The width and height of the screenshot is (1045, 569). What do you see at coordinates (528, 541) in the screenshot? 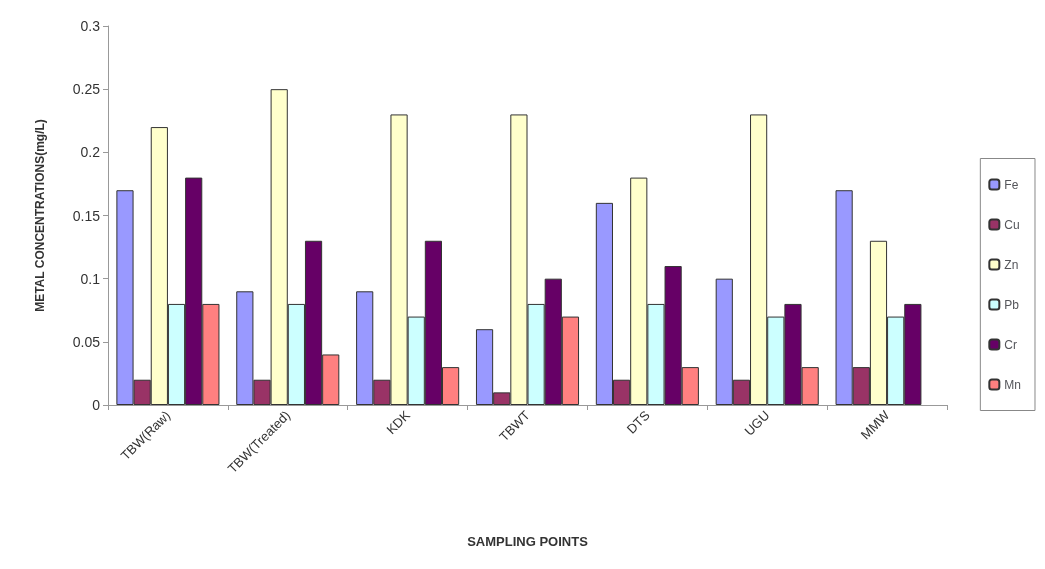
I see `x-axis-title: SAMPLING POINTS` at bounding box center [528, 541].